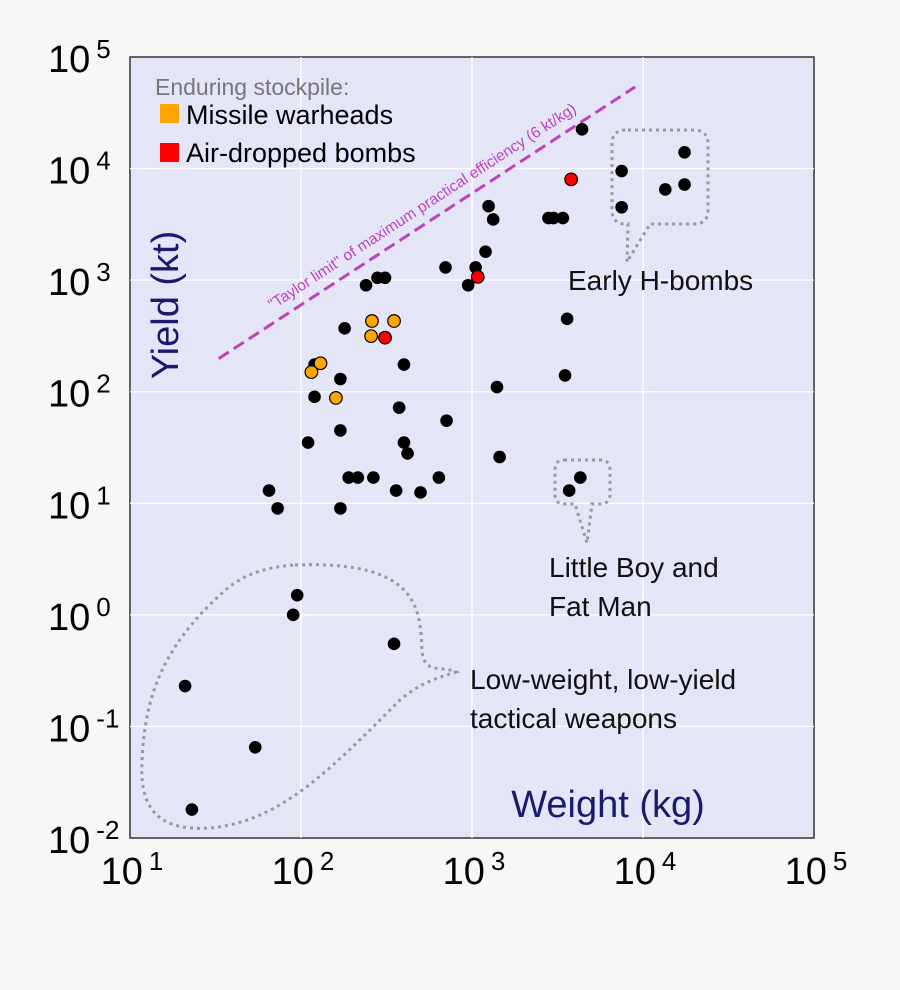  Describe the element at coordinates (608, 805) in the screenshot. I see `x-axis-label: Weight (kg)` at that location.